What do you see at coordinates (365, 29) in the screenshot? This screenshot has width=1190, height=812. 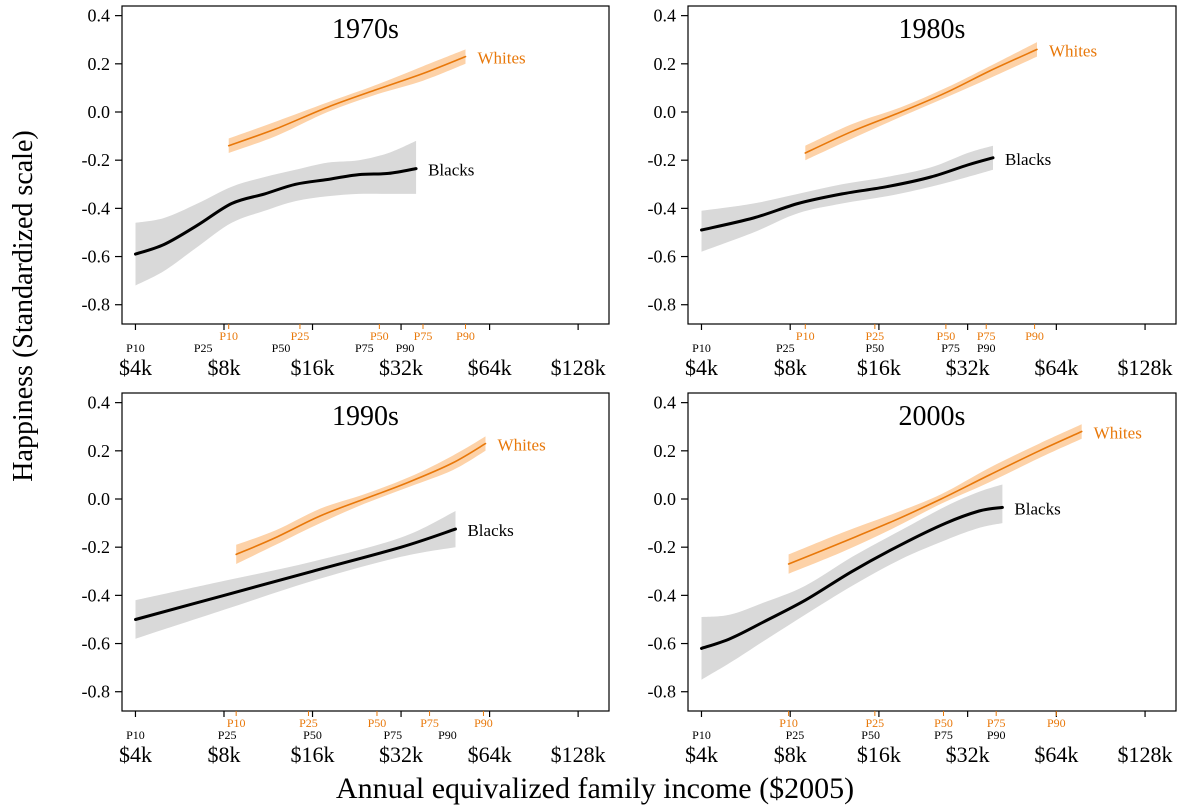 I see `panel-title: 1970s` at bounding box center [365, 29].